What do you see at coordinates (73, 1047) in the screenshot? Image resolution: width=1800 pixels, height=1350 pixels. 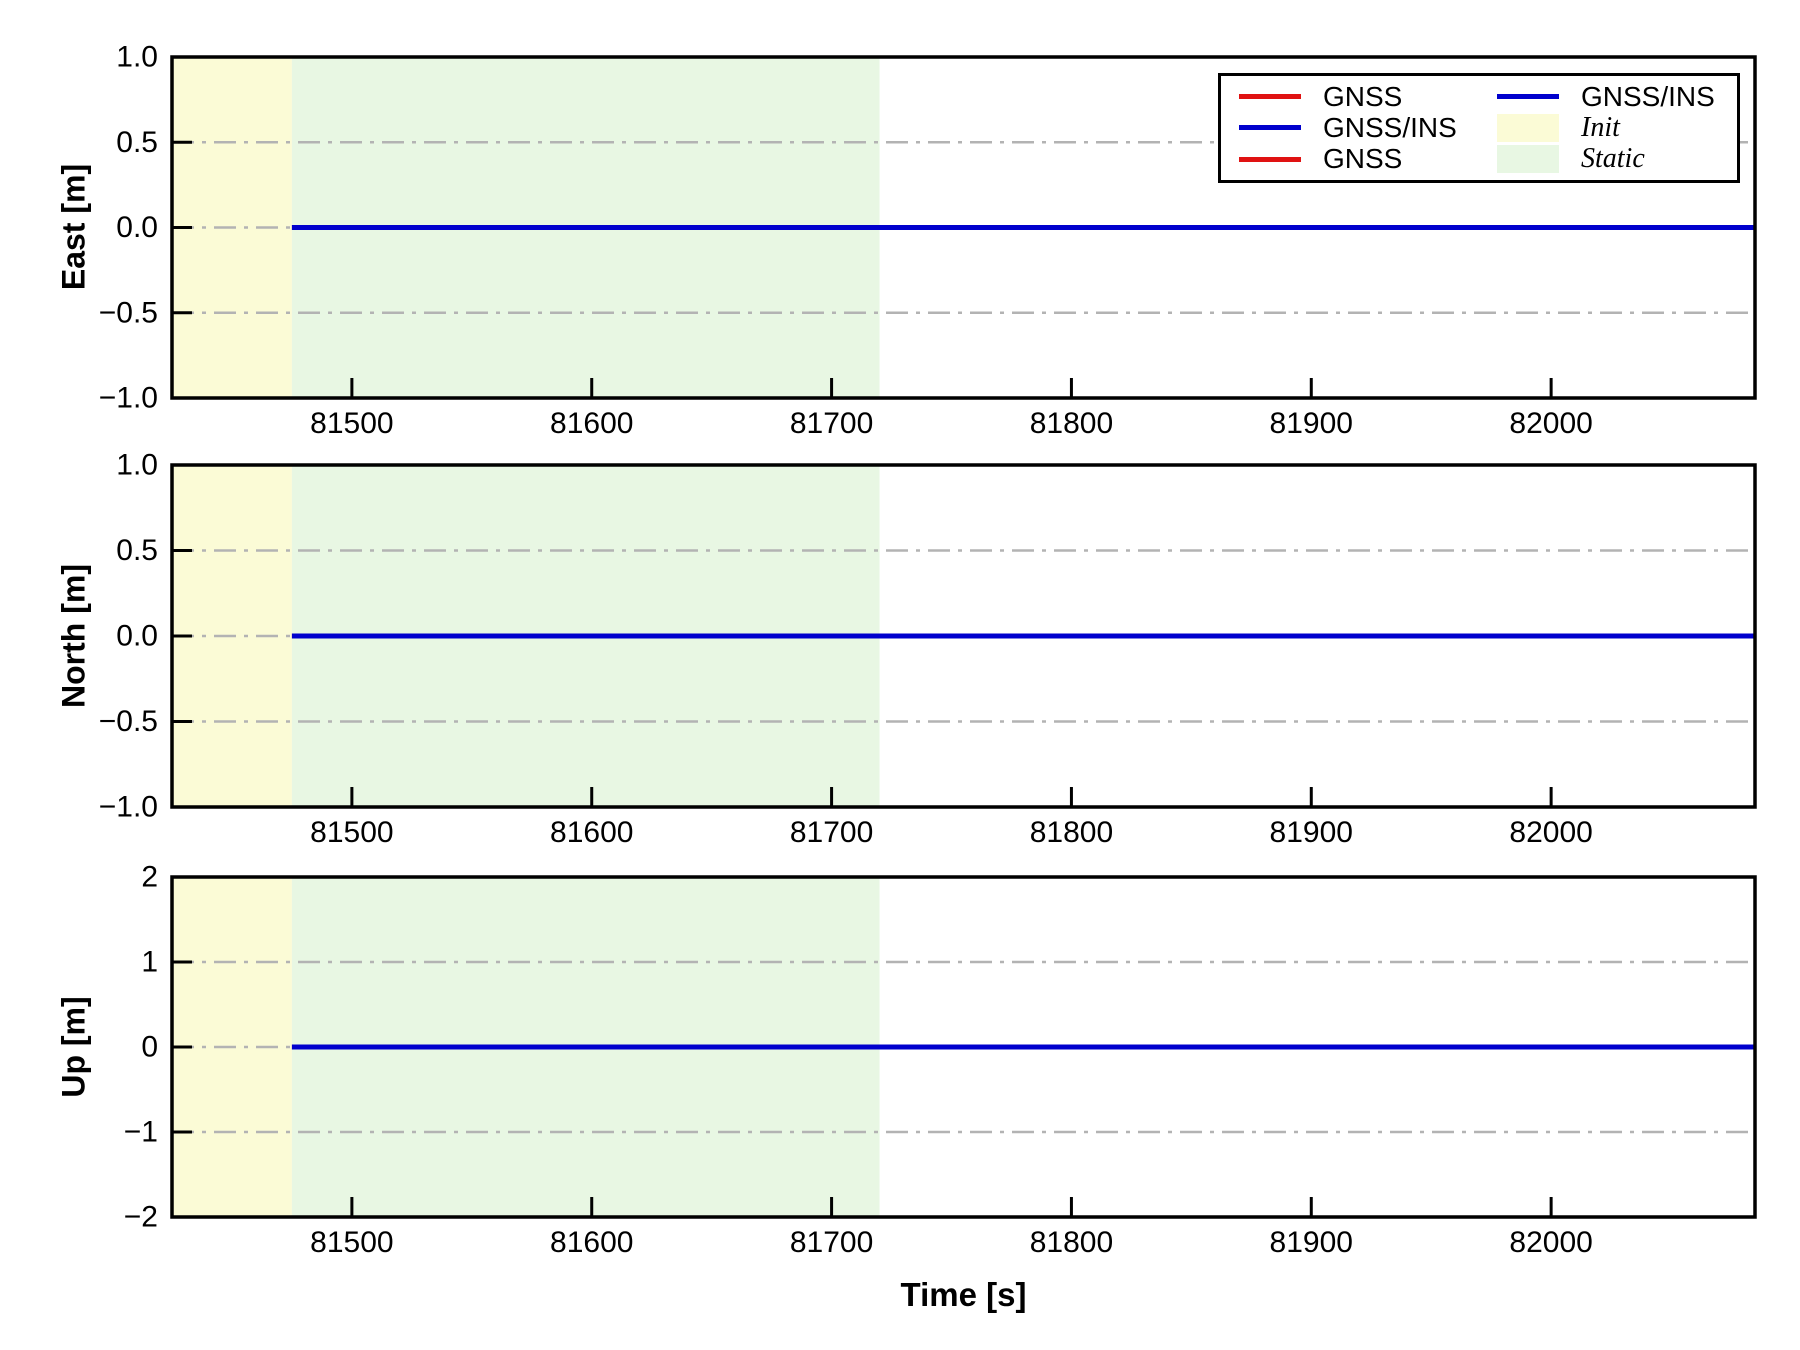 I see `y-axis-label-up: Up [m]` at bounding box center [73, 1047].